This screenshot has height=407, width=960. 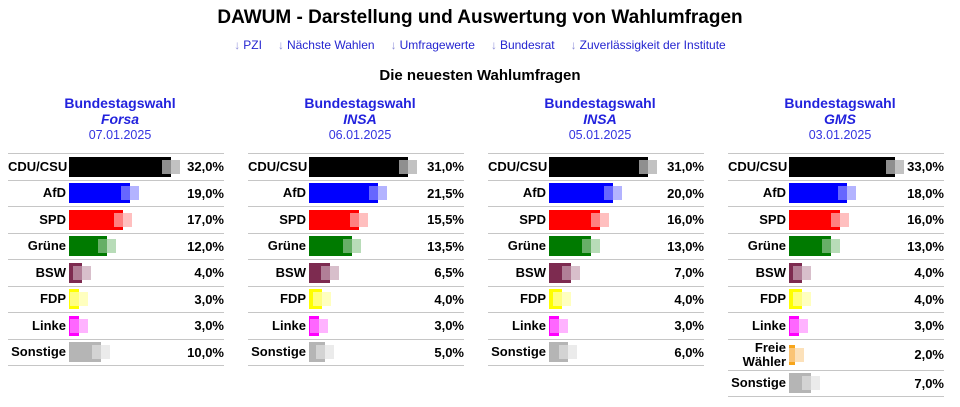 What do you see at coordinates (770, 272) in the screenshot?
I see `party-label: BSW` at bounding box center [770, 272].